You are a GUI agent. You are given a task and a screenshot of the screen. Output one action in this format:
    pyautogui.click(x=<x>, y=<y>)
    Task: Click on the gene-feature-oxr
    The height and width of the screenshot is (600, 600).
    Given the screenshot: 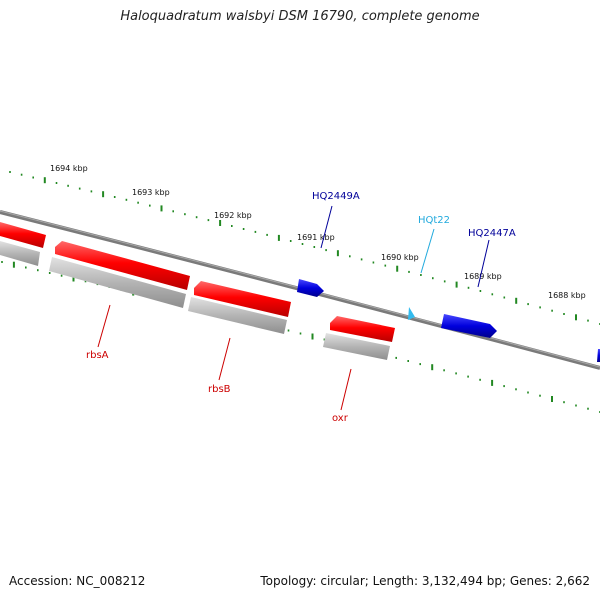 What is the action you would take?
    pyautogui.click(x=362, y=329)
    